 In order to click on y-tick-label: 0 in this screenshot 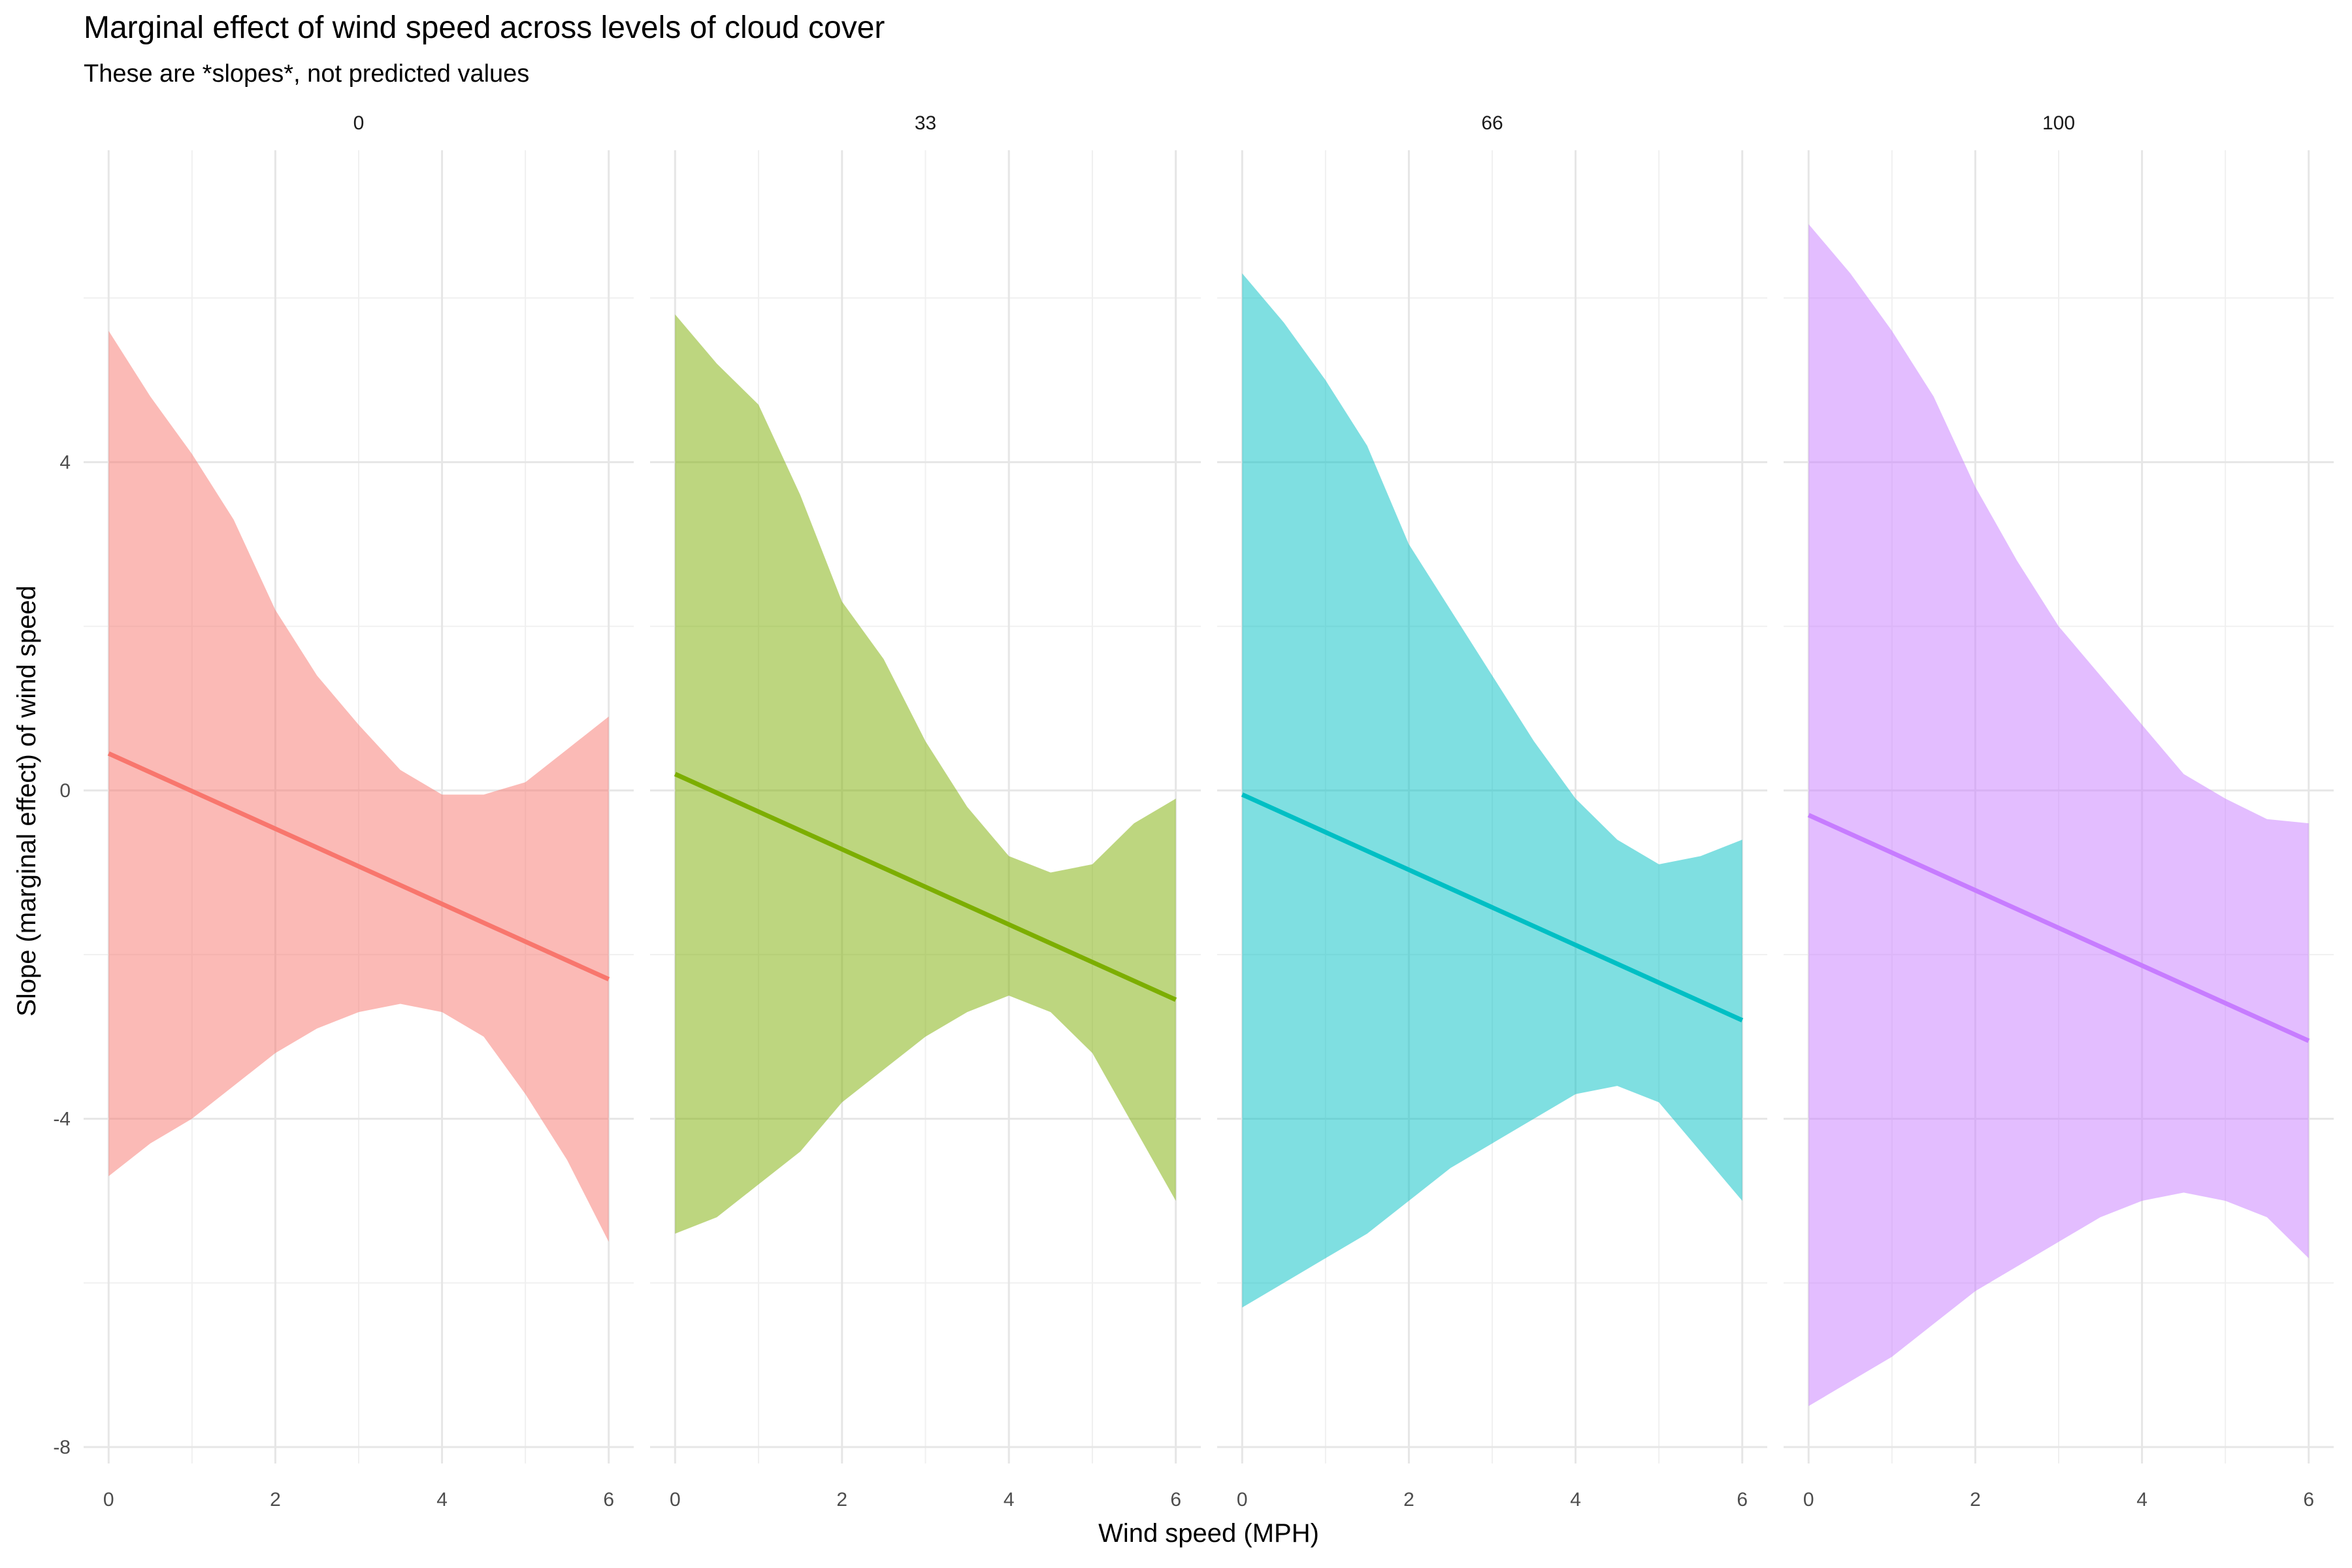, I will do `click(65, 791)`.